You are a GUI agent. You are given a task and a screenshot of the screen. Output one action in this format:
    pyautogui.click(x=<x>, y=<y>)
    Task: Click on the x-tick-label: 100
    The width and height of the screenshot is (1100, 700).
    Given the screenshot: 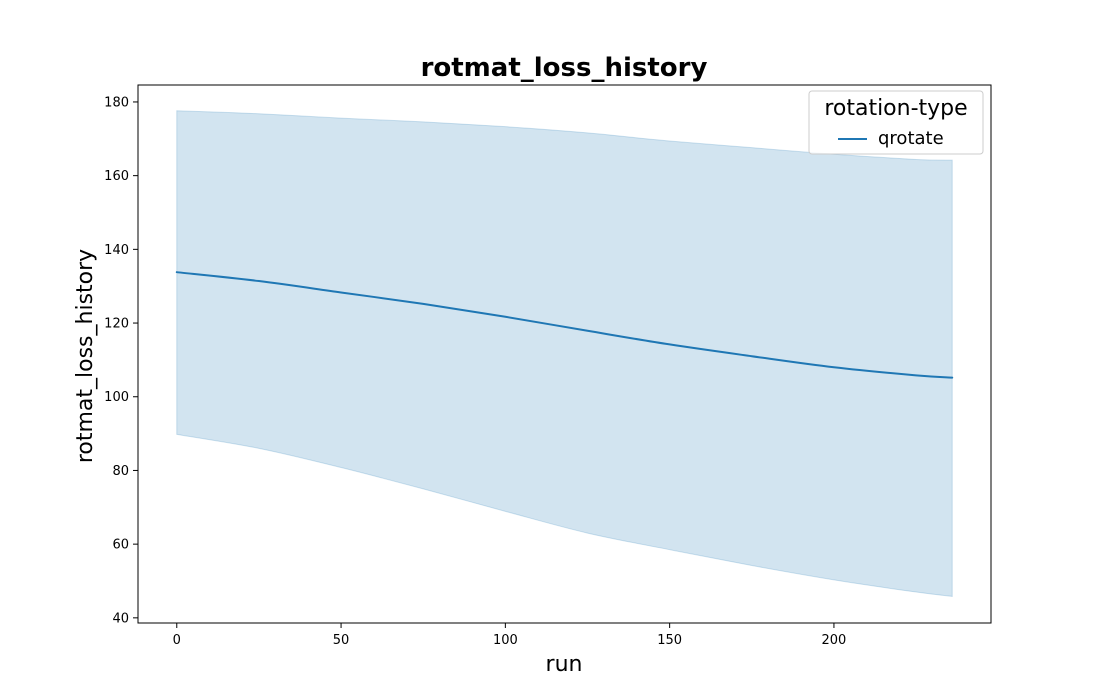 What is the action you would take?
    pyautogui.click(x=505, y=640)
    